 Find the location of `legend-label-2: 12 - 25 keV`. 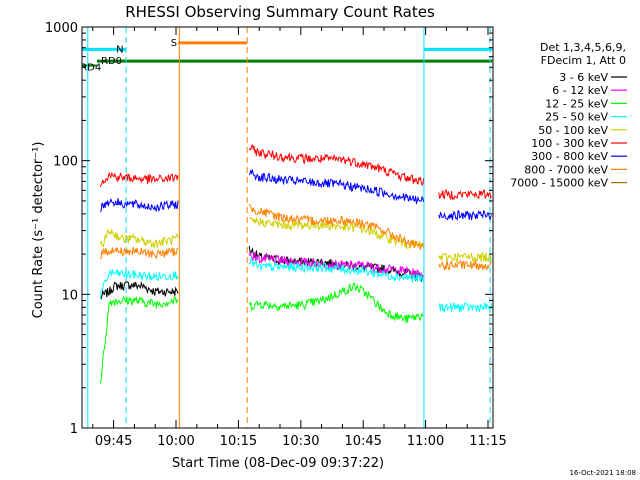

legend-label-2: 12 - 25 keV is located at coordinates (576, 103).